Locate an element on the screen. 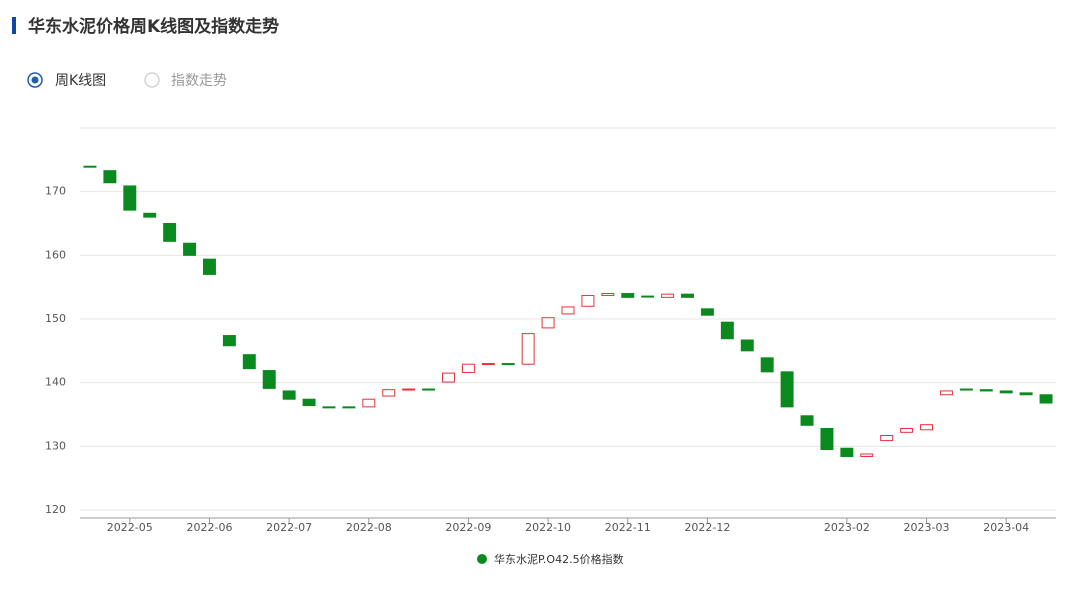 The image size is (1080, 598). title-bar is located at coordinates (14, 25).